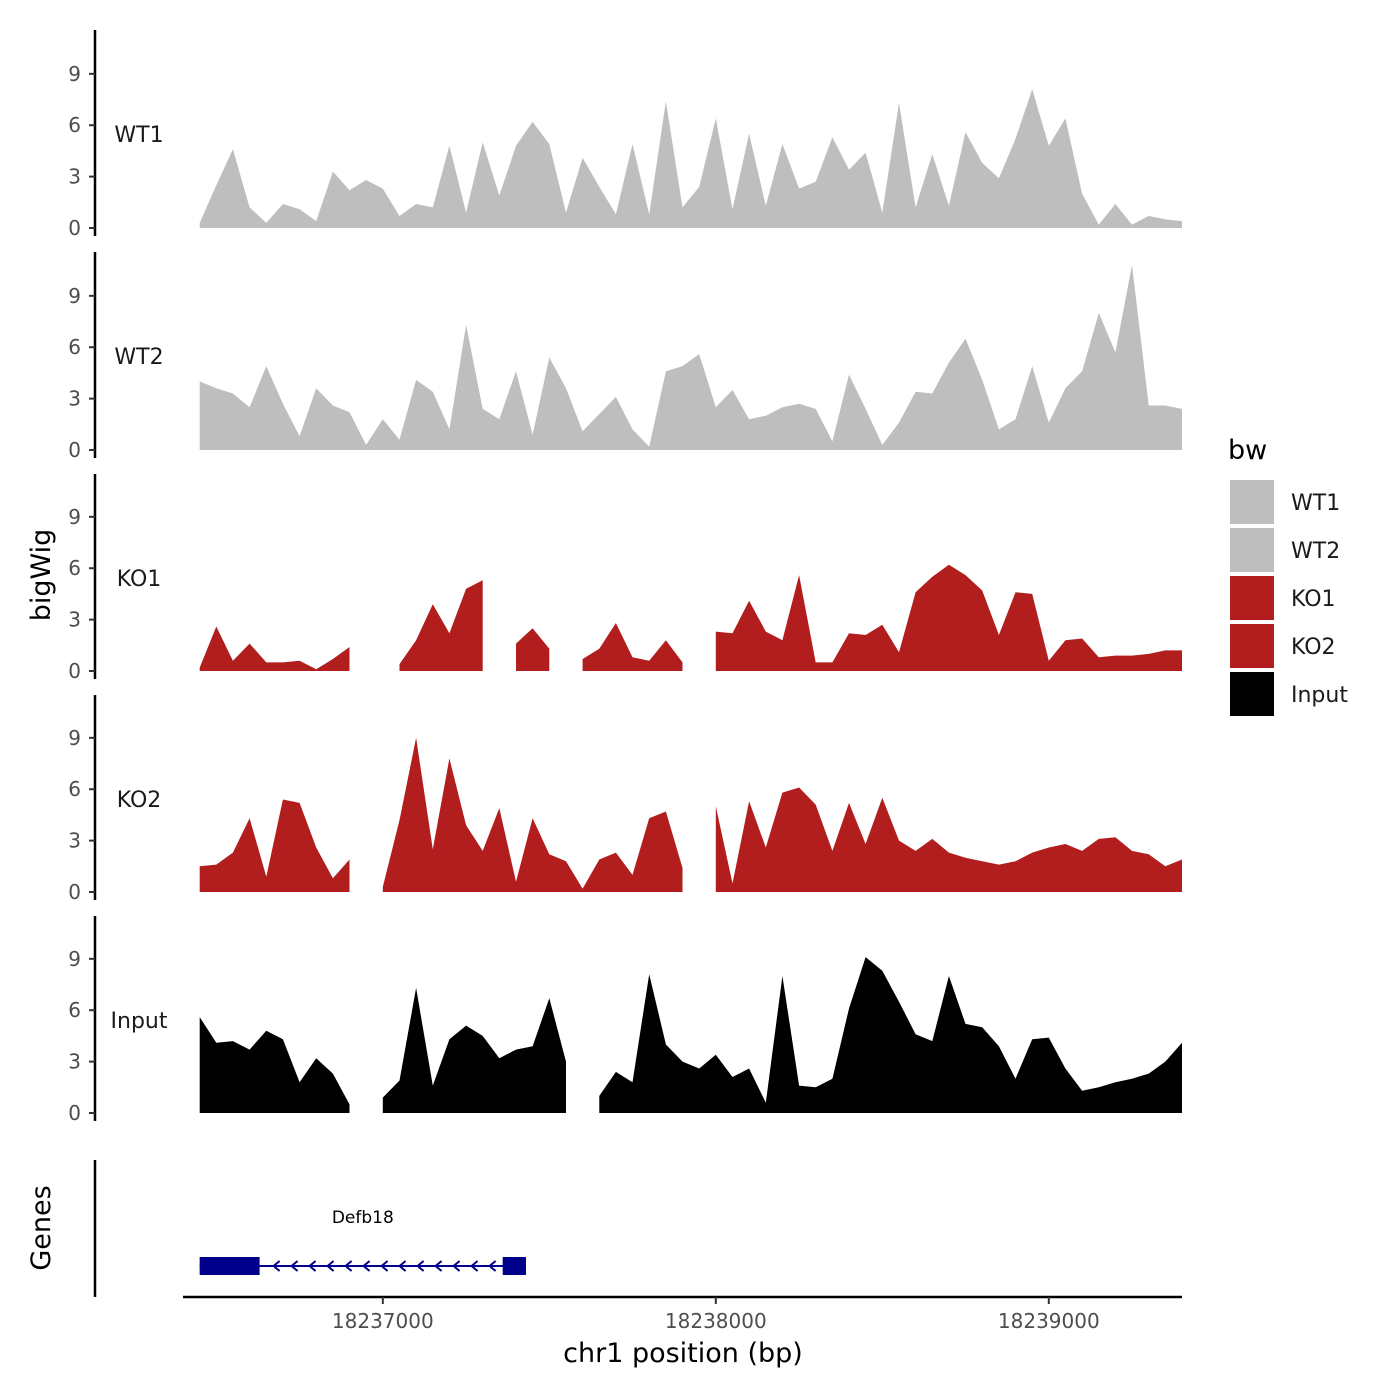  I want to click on track-label: KO2, so click(139, 800).